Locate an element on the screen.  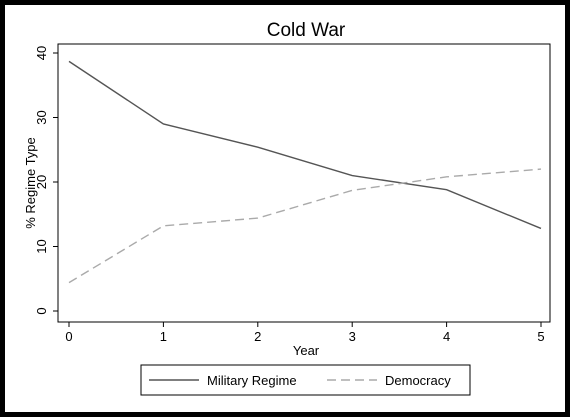
x-tick-label: 5 is located at coordinates (540, 336).